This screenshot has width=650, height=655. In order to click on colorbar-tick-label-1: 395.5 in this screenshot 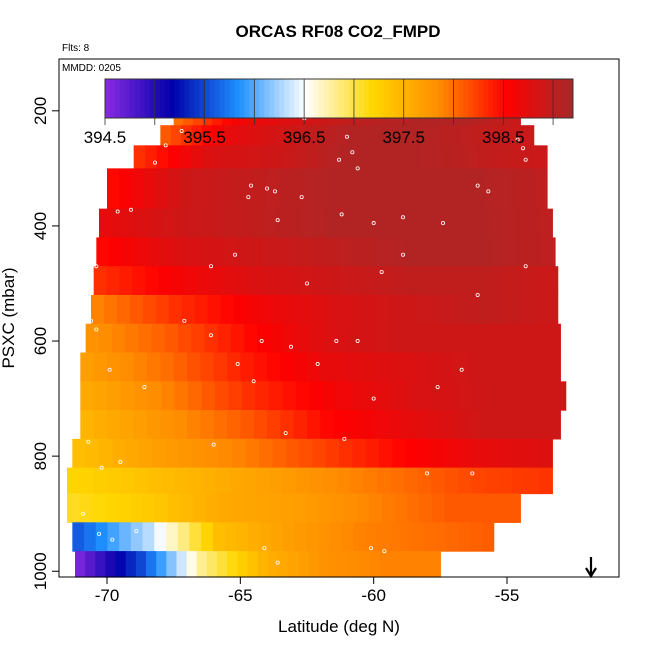, I will do `click(204, 137)`.